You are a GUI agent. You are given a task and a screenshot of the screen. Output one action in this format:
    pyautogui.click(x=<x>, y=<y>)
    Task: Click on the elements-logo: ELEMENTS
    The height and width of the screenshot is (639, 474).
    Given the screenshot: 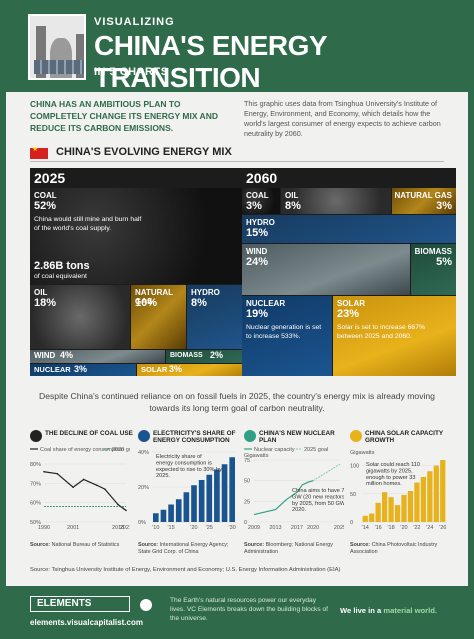 What is the action you would take?
    pyautogui.click(x=80, y=604)
    